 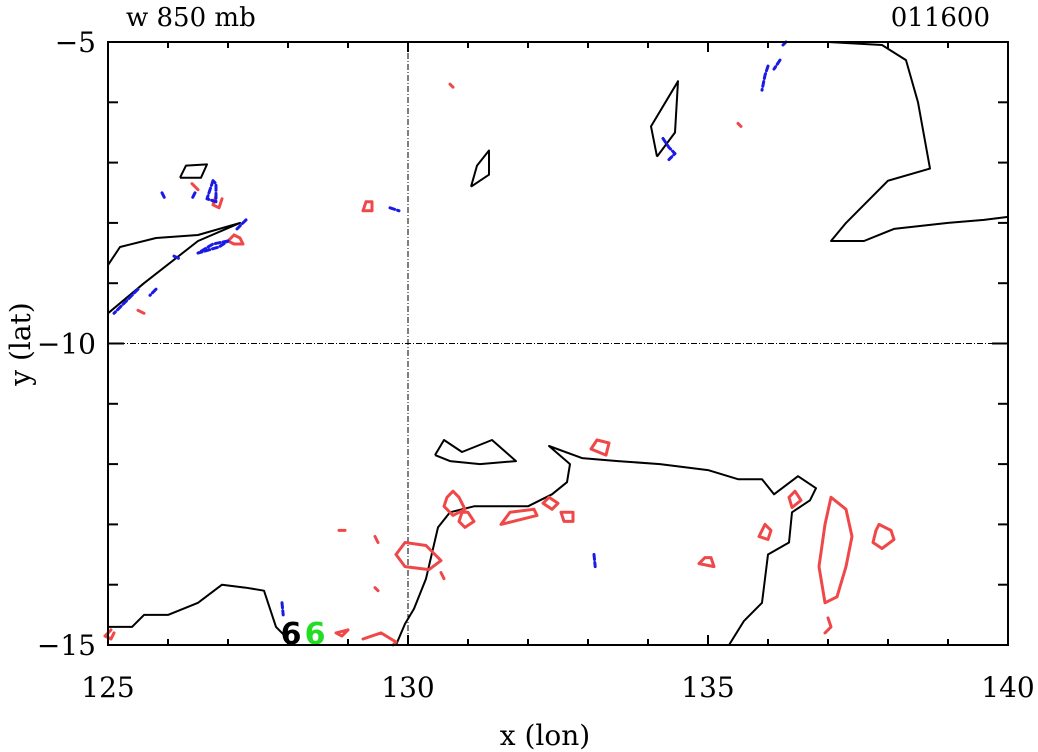 What do you see at coordinates (20, 344) in the screenshot?
I see `y-axis-label: y (lat)` at bounding box center [20, 344].